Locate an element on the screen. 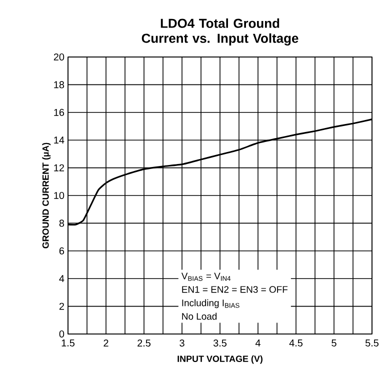 The image size is (387, 392). y-tick-label: 16 is located at coordinates (59, 112).